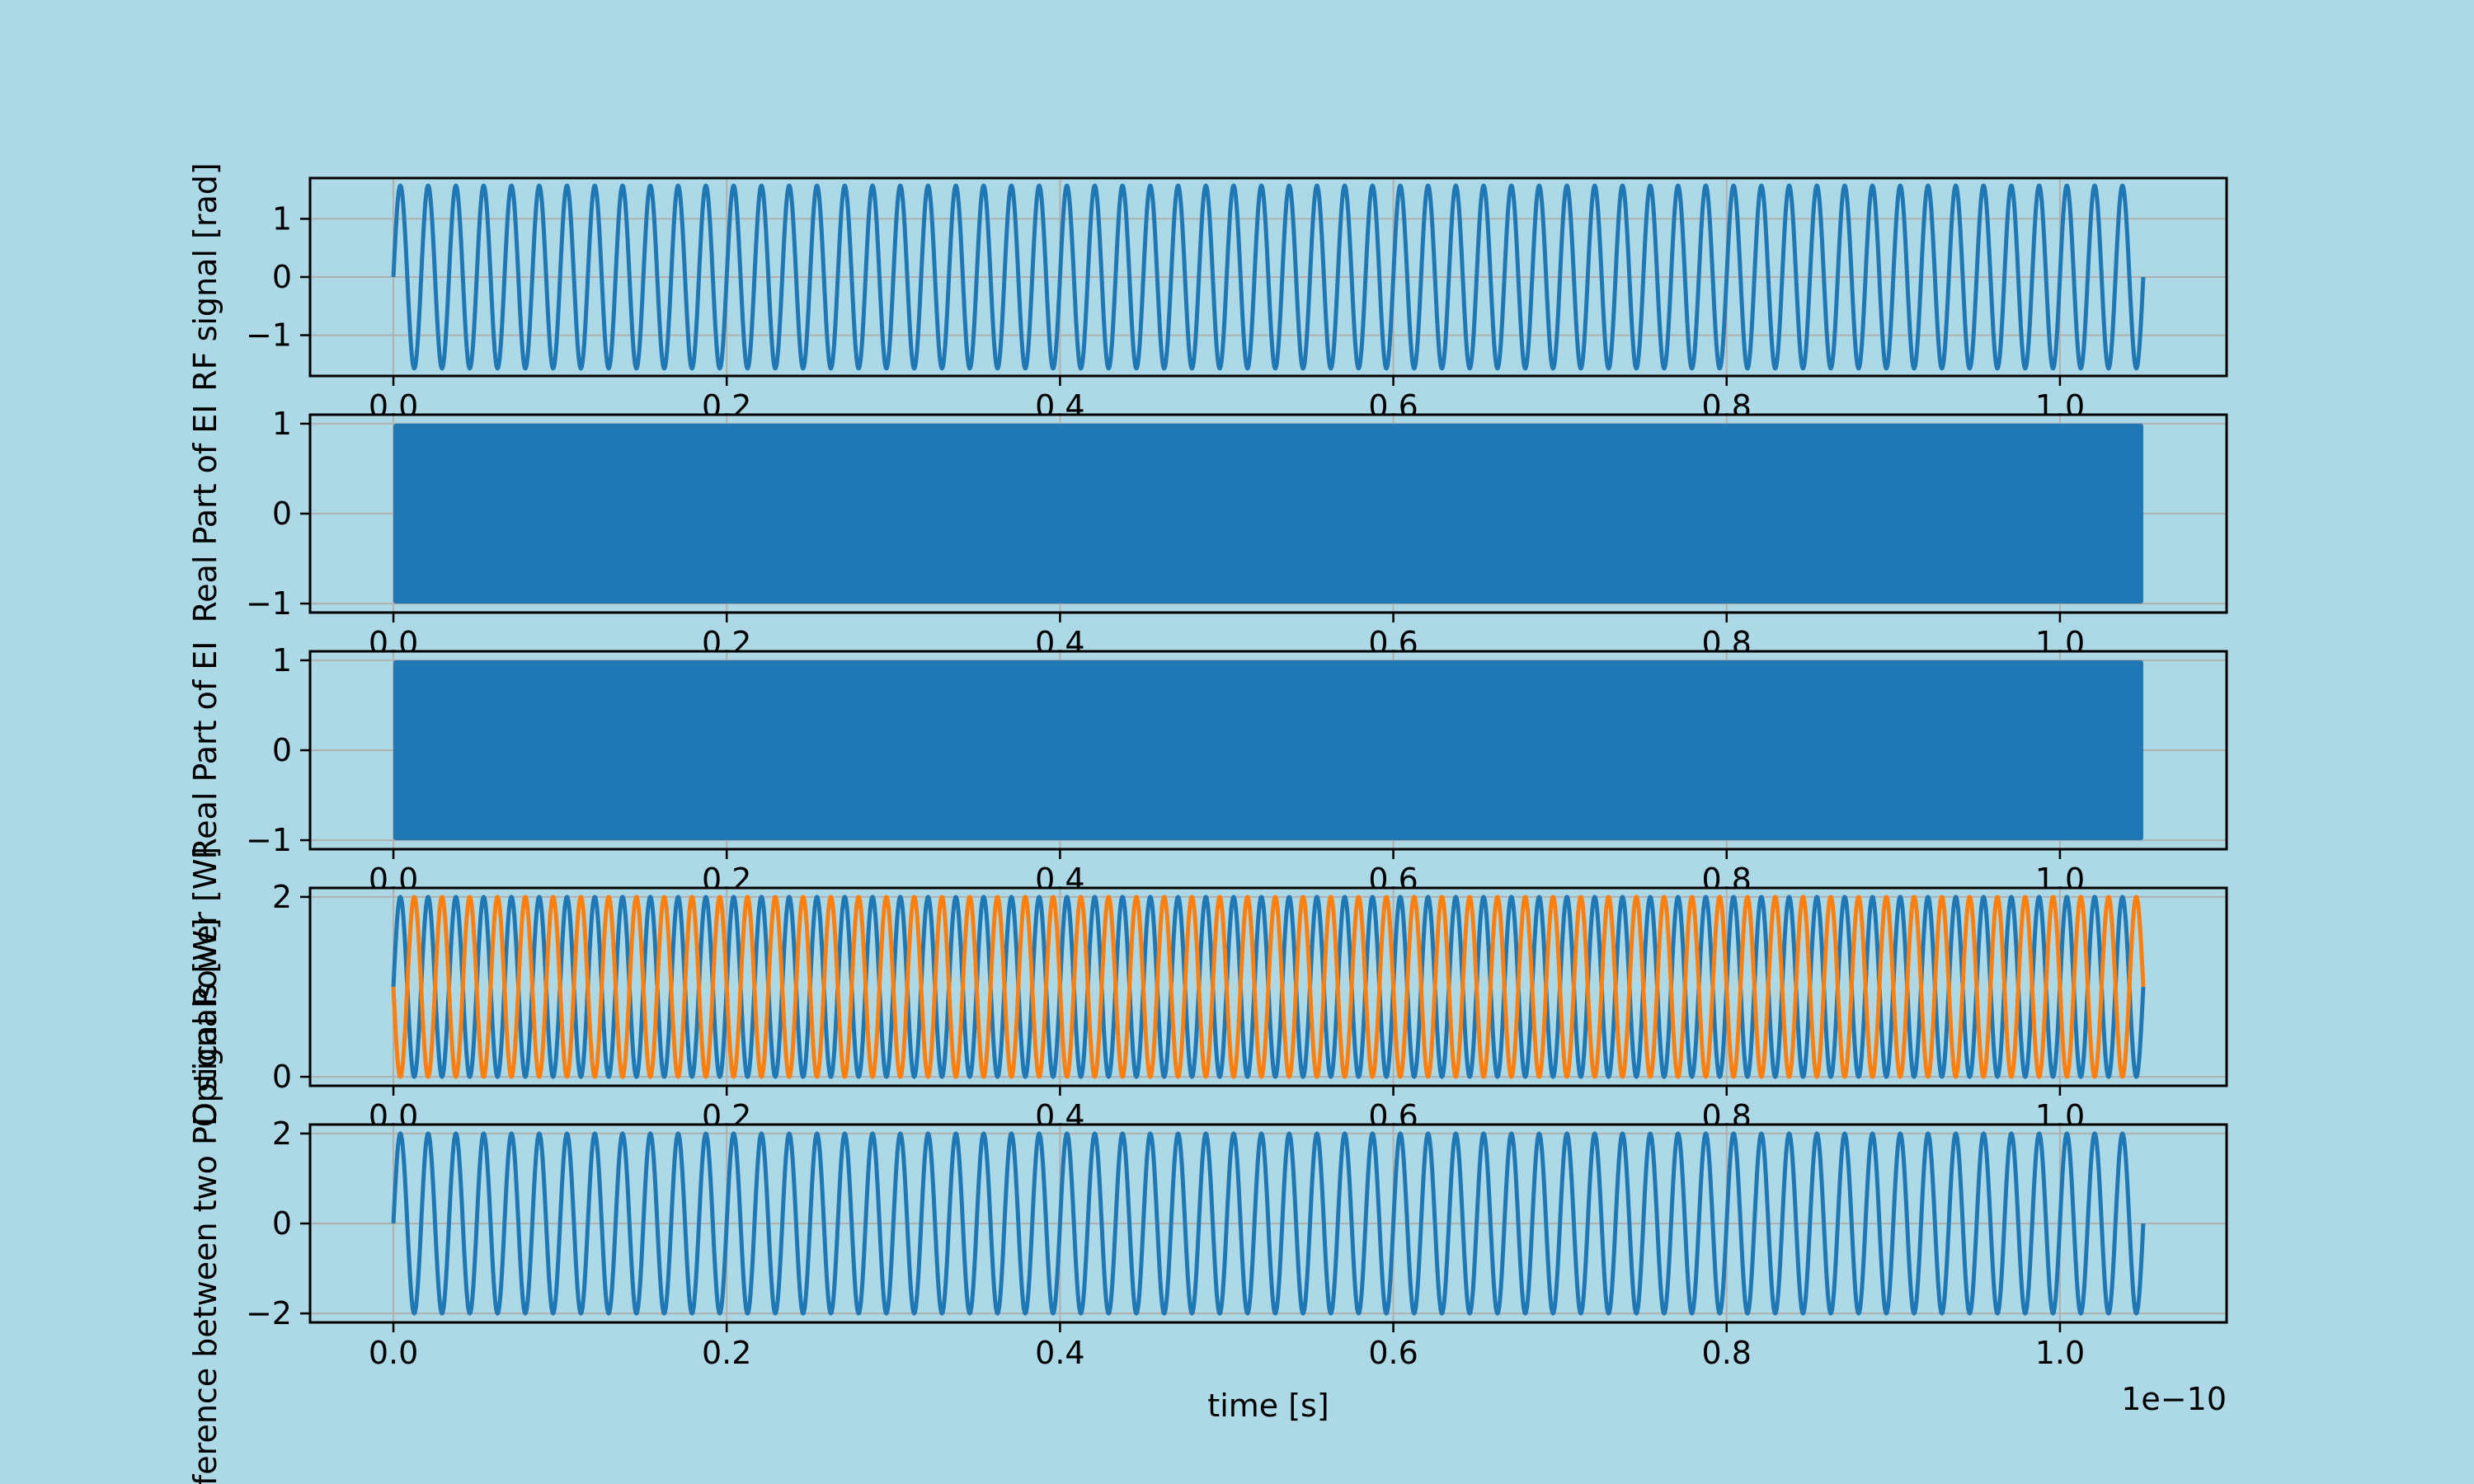 Image resolution: width=2474 pixels, height=1484 pixels. I want to click on y-axis-label: Difference between two PD signals [W], so click(205, 1201).